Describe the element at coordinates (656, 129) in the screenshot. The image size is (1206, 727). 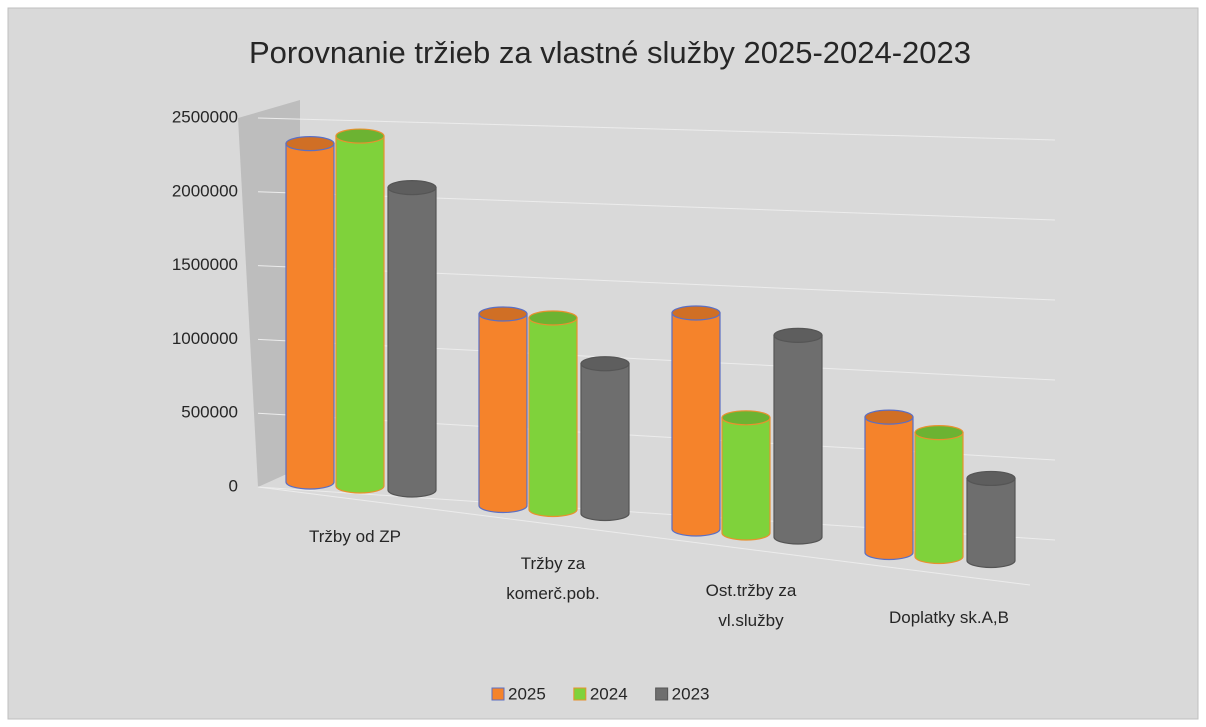
I see `grid-line` at that location.